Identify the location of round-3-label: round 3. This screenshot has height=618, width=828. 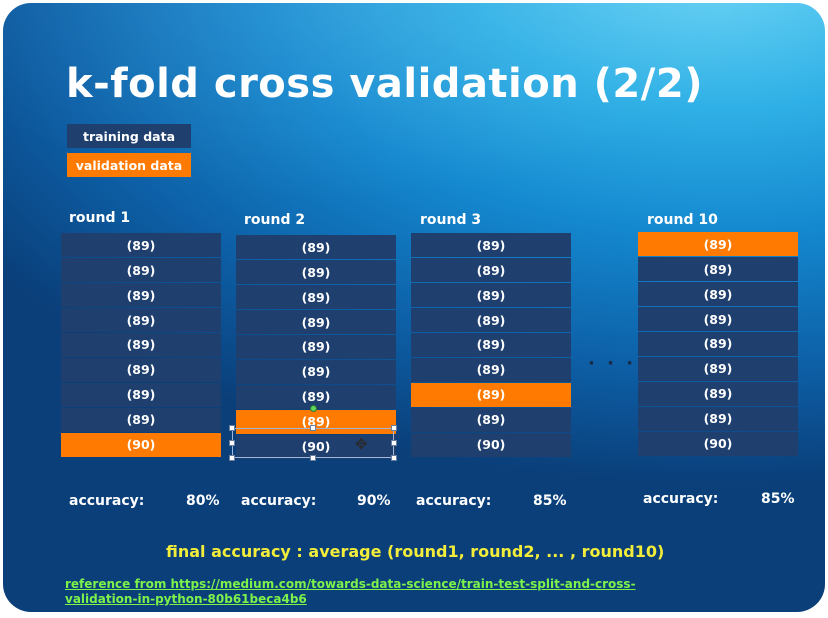
(451, 220).